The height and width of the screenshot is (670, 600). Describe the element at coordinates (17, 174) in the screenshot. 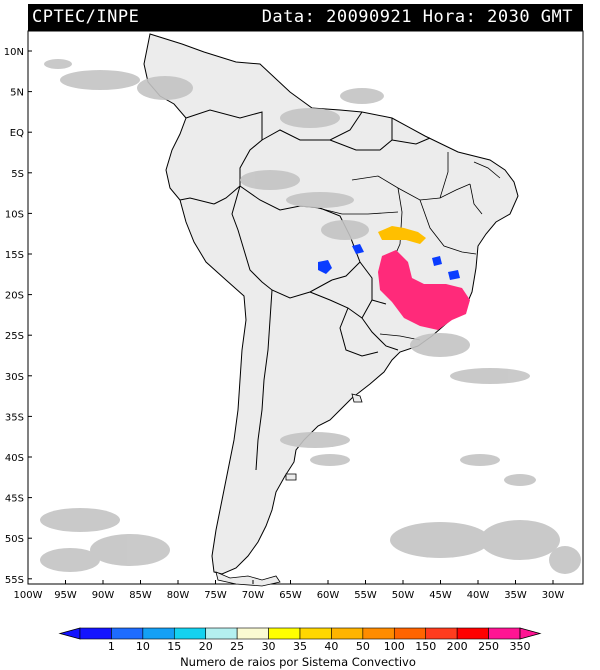

I see `lat-label: 5S` at that location.